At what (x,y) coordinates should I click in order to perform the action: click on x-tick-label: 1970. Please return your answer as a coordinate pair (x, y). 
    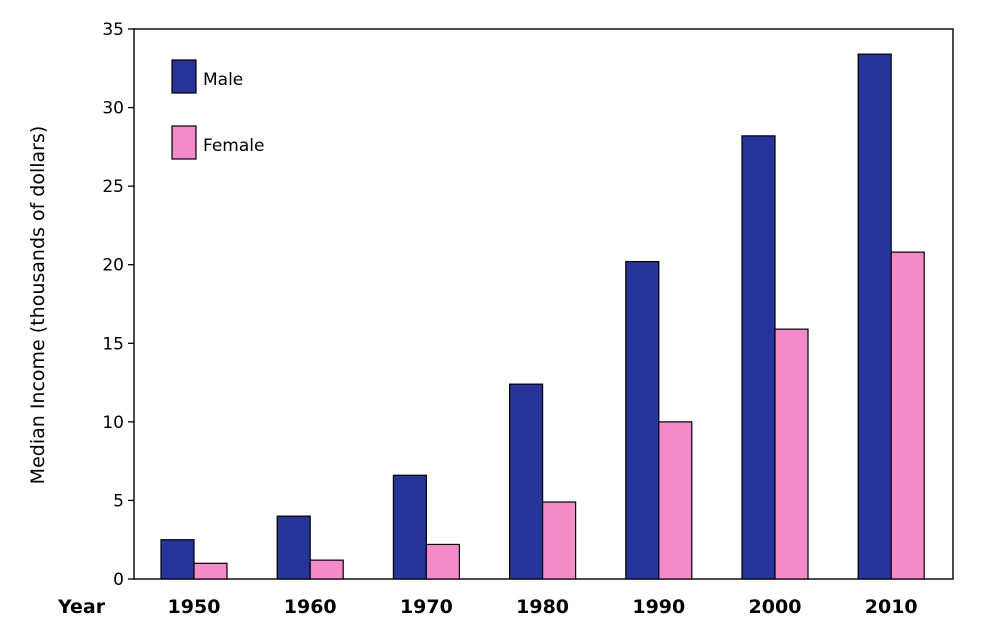
    Looking at the image, I should click on (426, 607).